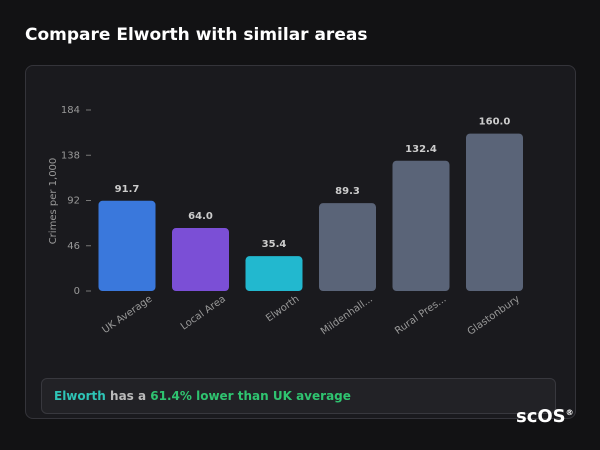 This screenshot has width=600, height=450. What do you see at coordinates (127, 315) in the screenshot?
I see `x-tick-label: UK Average` at bounding box center [127, 315].